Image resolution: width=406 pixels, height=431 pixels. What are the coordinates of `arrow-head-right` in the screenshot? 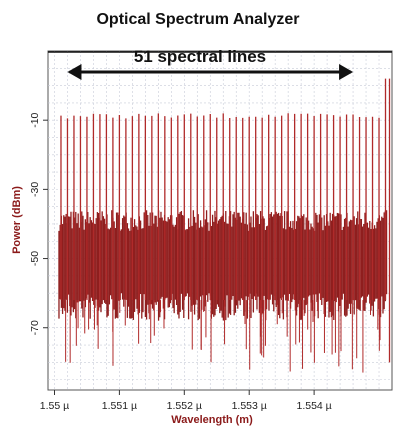 It's located at (346, 72).